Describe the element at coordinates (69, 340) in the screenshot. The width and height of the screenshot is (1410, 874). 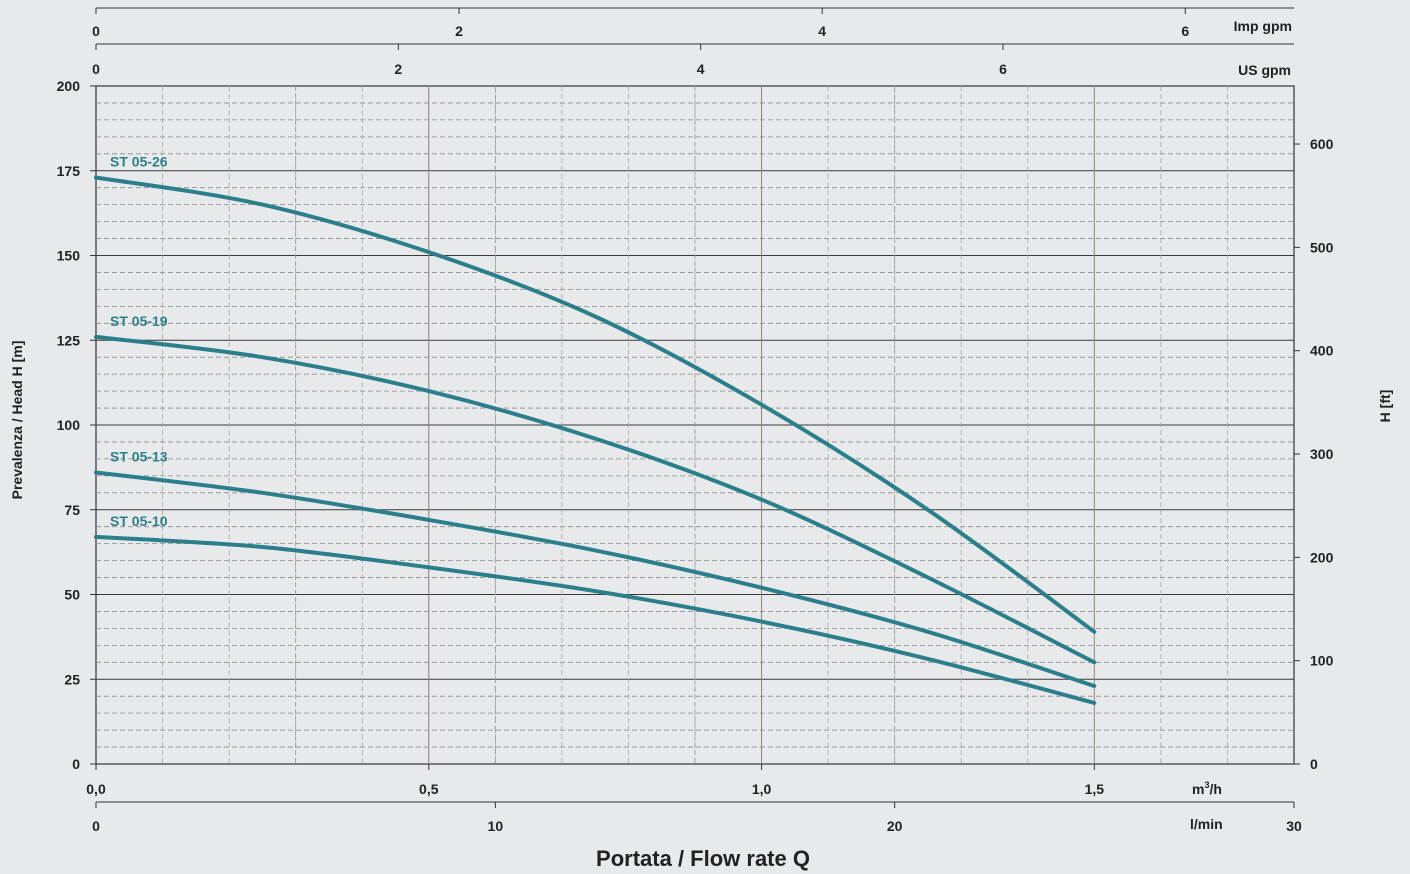
I see `y-tick-label: 125` at that location.